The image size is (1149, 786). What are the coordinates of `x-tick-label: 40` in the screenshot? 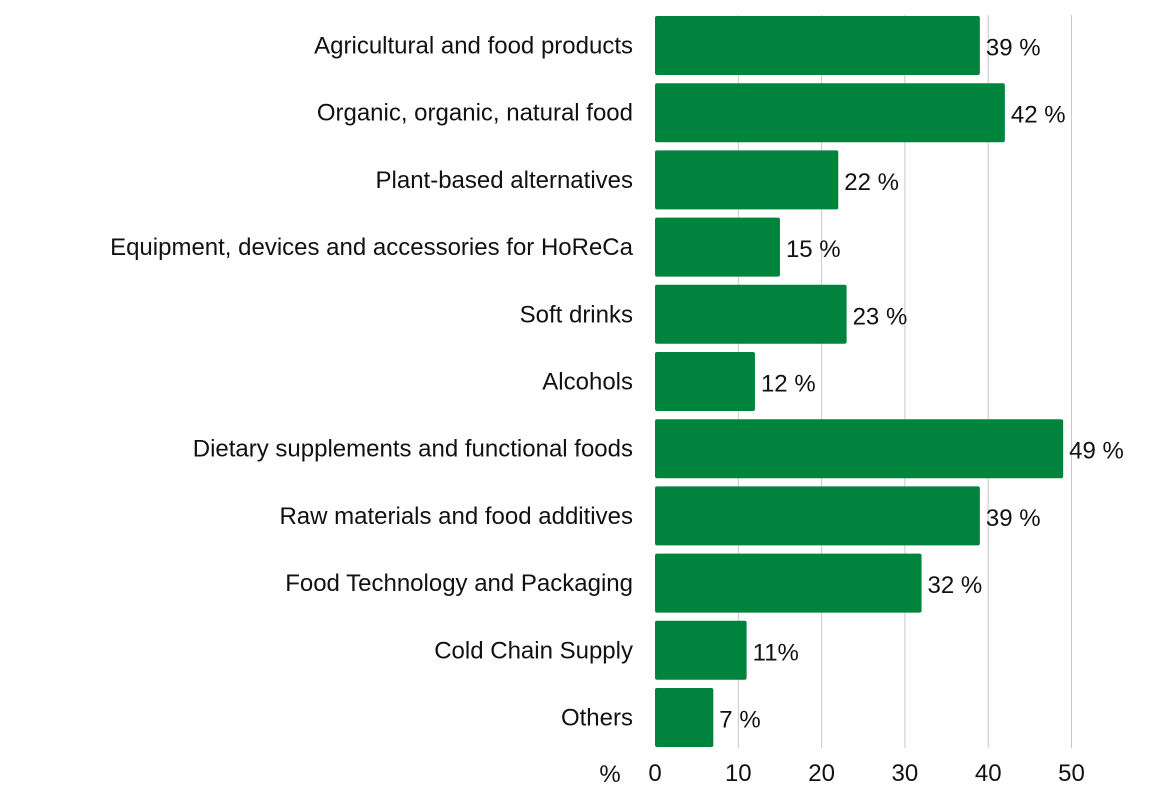 It's located at (988, 773).